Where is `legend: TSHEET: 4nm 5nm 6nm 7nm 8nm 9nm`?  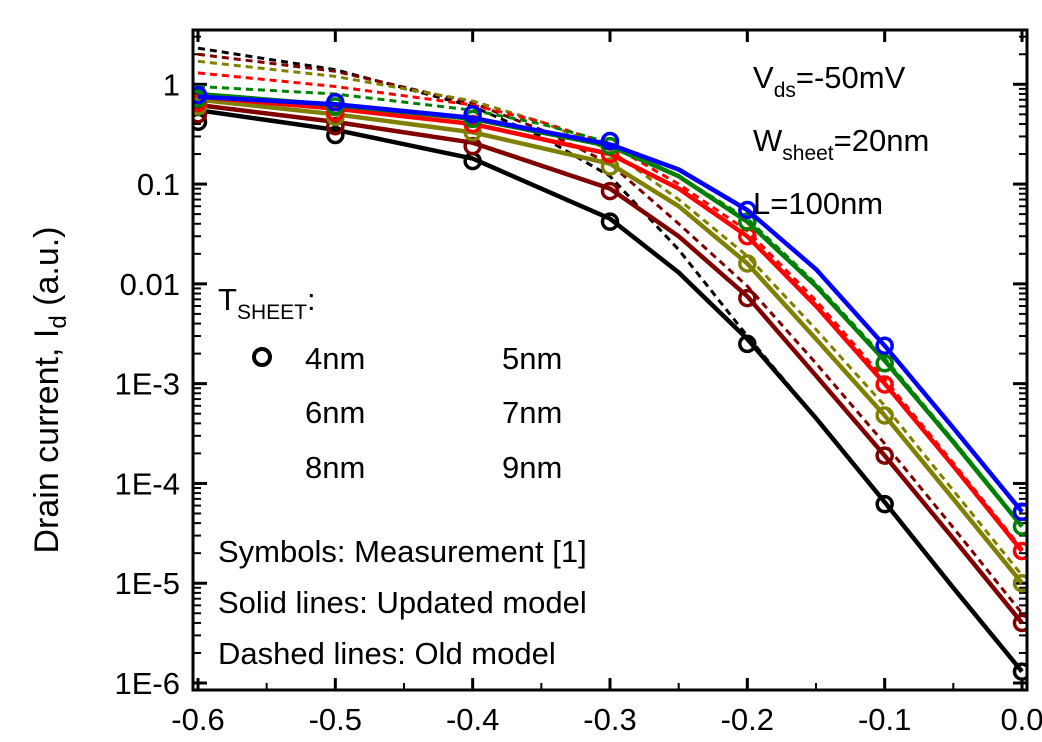 legend: TSHEET: 4nm 5nm 6nm 7nm 8nm 9nm is located at coordinates (390, 383).